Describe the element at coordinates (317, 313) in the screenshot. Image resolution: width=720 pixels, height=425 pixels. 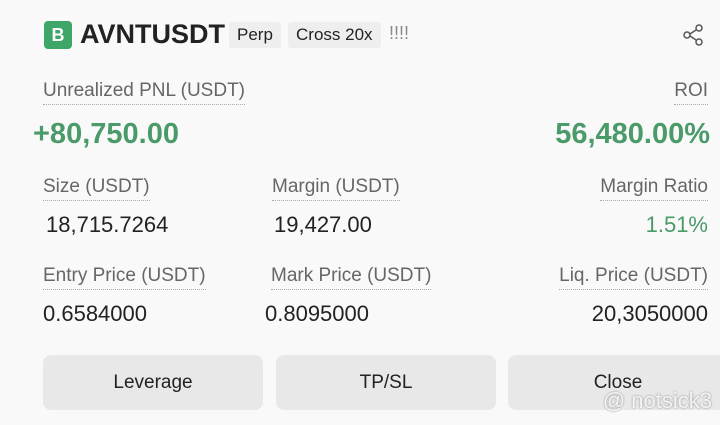
I see `stat-value: 0.8095000` at that location.